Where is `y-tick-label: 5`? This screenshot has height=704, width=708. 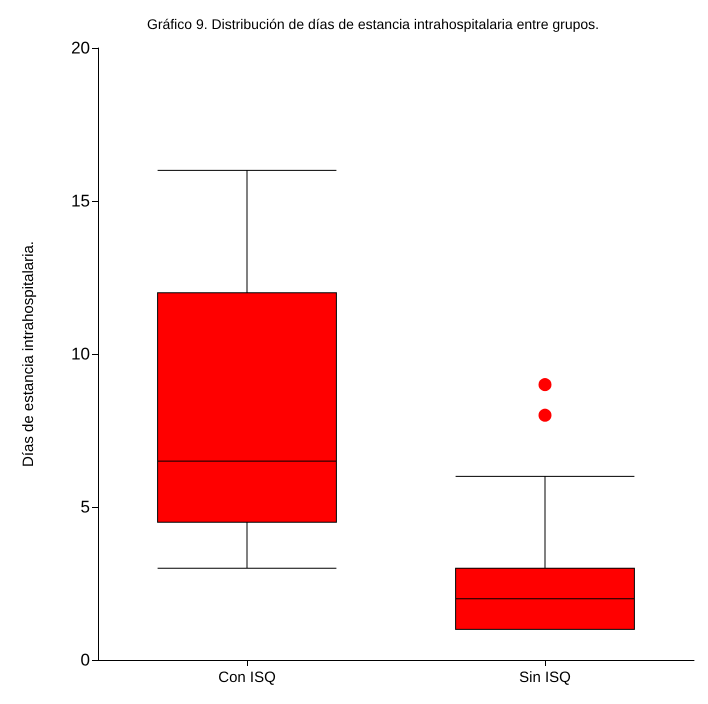 y-tick-label: 5 is located at coordinates (85, 507).